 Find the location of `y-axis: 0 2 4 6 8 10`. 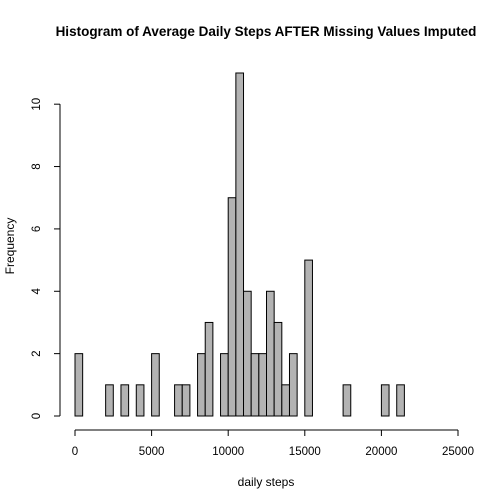

y-axis: 0 2 4 6 8 10 is located at coordinates (46, 258).